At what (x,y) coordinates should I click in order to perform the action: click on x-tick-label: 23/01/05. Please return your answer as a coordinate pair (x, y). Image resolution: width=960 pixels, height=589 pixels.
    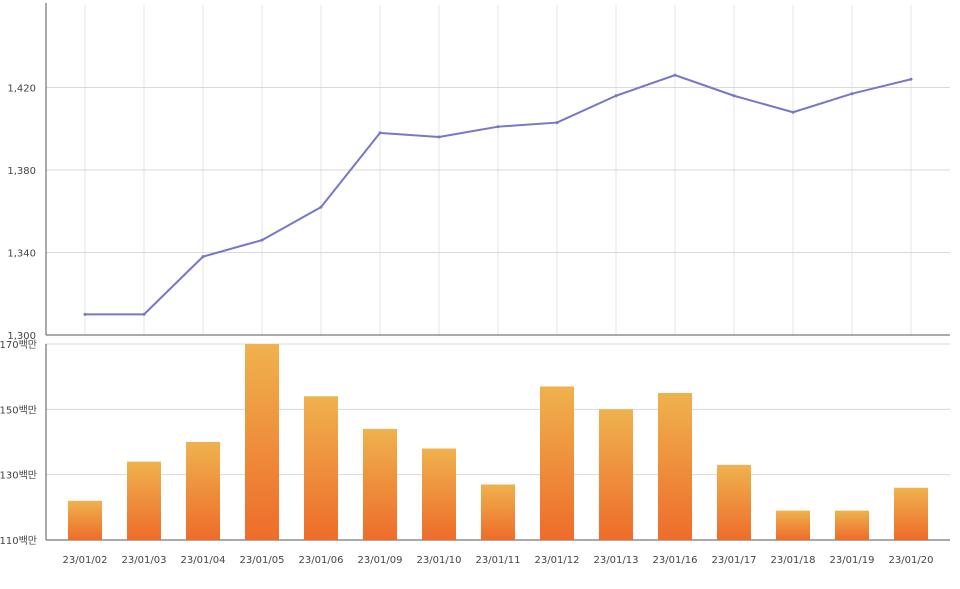
    Looking at the image, I should click on (262, 560).